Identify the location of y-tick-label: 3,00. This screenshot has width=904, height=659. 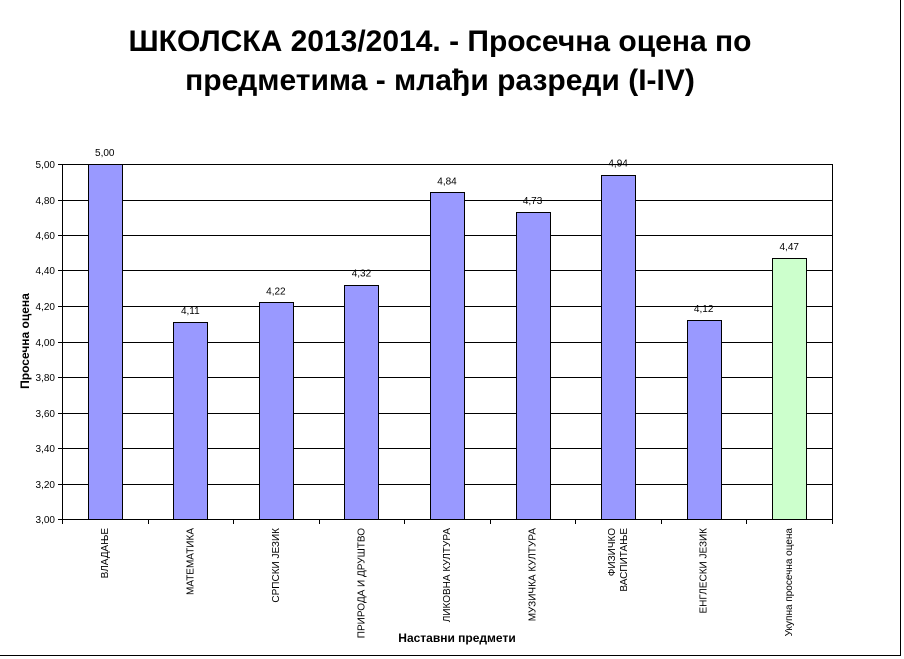
(46, 520).